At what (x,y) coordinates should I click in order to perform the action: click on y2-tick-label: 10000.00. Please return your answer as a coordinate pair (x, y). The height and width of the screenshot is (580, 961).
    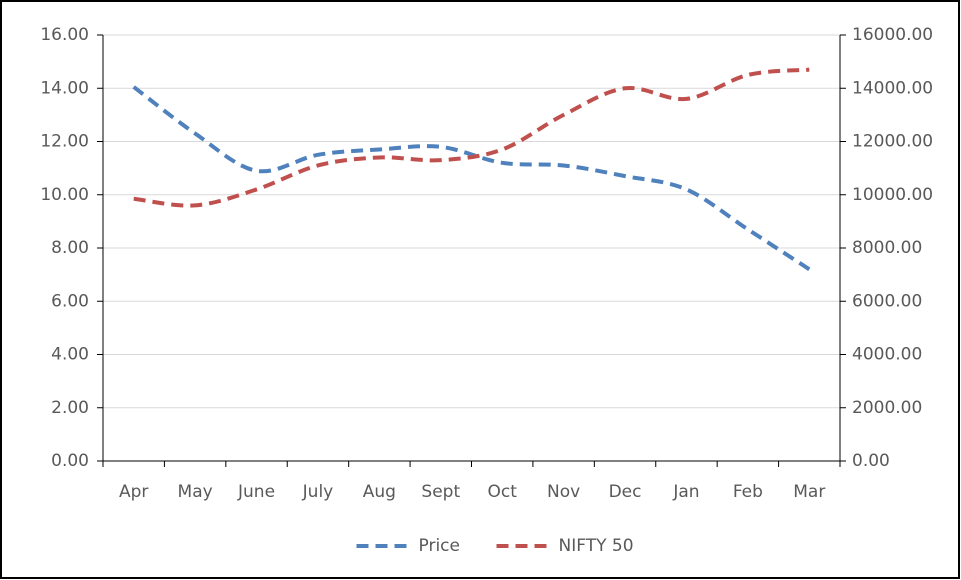
    Looking at the image, I should click on (892, 195).